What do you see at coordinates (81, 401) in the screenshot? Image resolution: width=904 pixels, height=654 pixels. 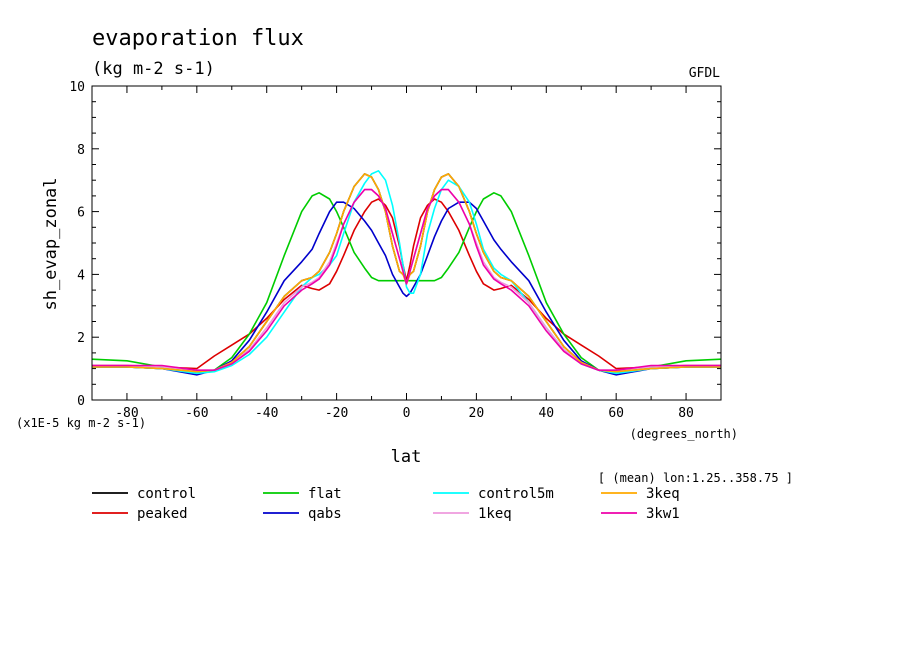 I see `y-tick-label: 0` at bounding box center [81, 401].